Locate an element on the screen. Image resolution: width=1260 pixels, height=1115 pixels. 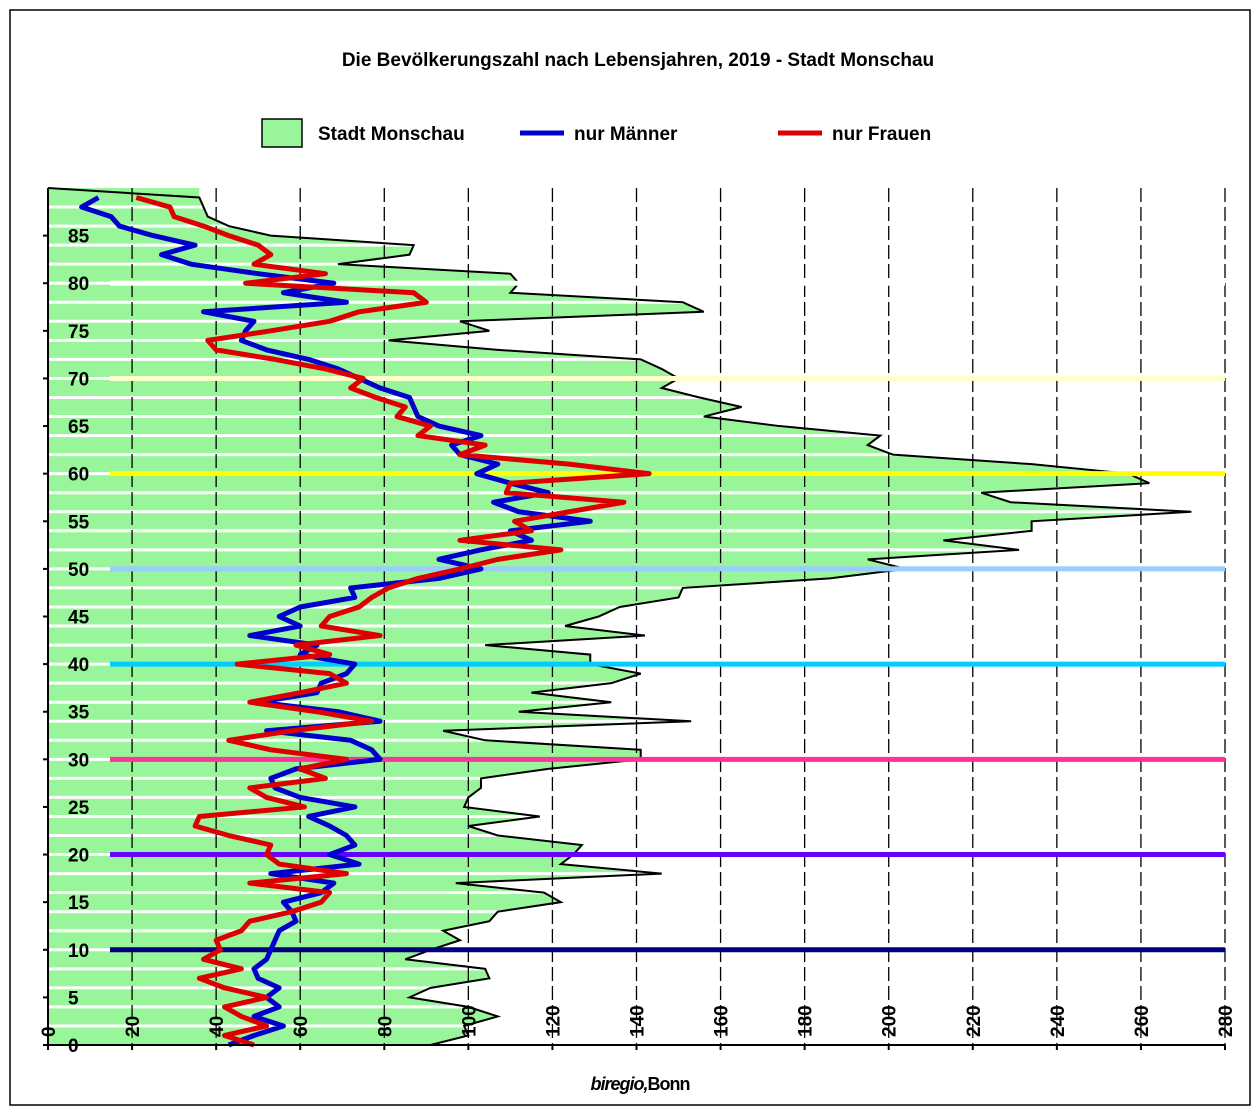
value-tick-label: 200 is located at coordinates (890, 1021).